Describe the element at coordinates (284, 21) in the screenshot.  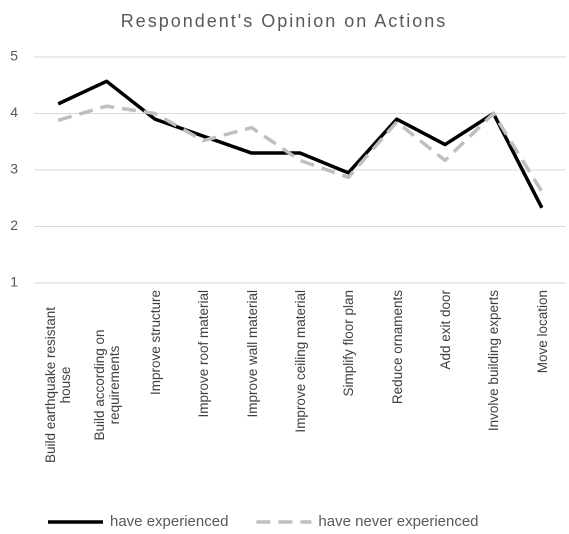
I see `chart-title: Respondent's Opinion on Actions` at that location.